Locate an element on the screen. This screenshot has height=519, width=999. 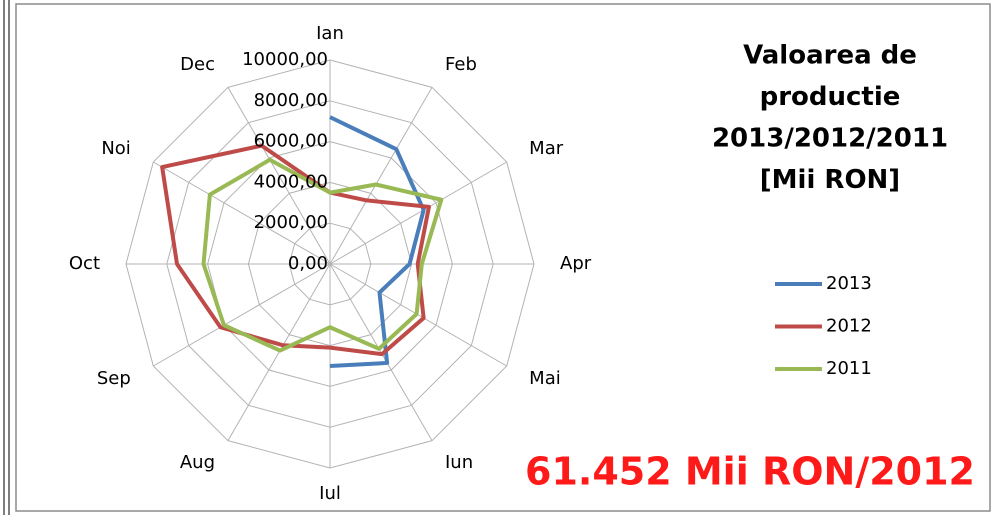
category-label: Aug is located at coordinates (197, 462).